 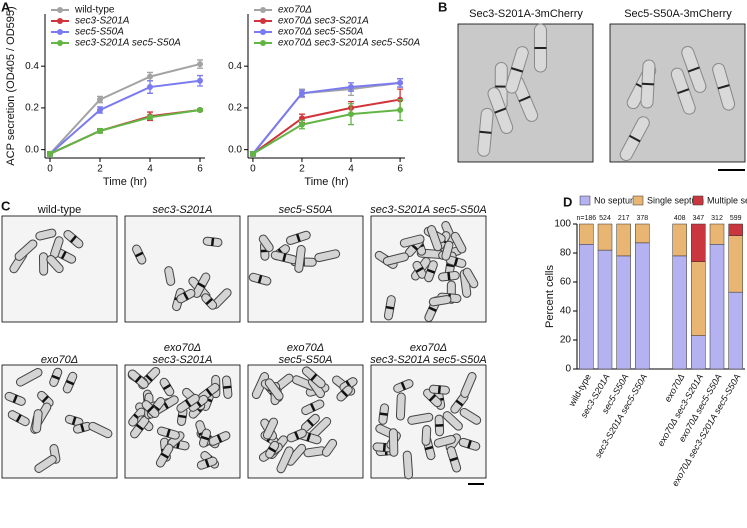 I want to click on image-title: sec3-S201A, so click(x=183, y=210).